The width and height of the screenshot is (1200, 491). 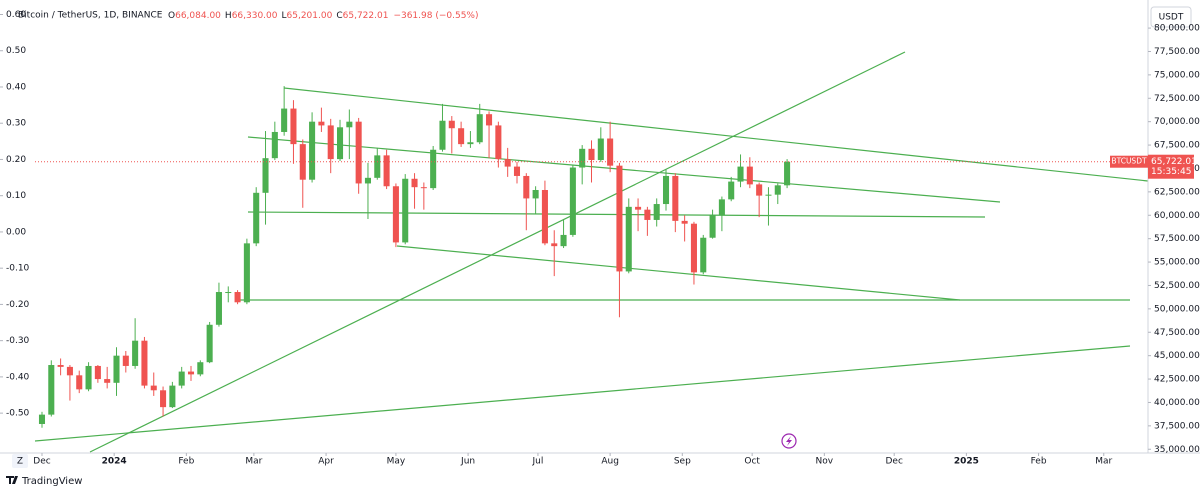 I want to click on y-tick-label: 52,500.00, so click(x=1177, y=286).